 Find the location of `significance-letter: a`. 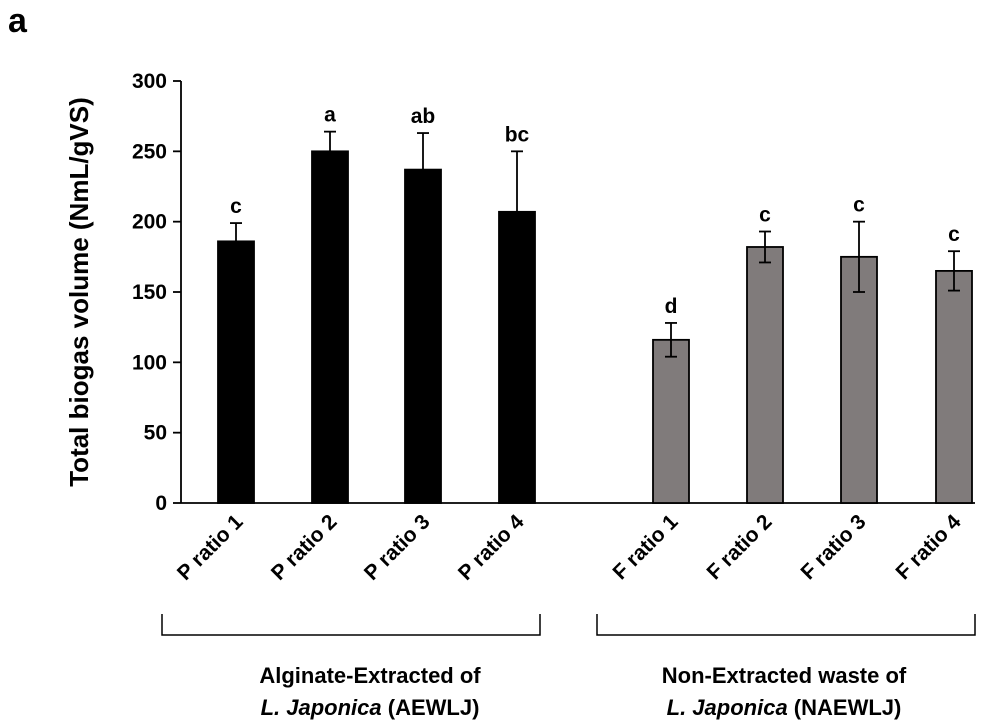

significance-letter: a is located at coordinates (330, 115).